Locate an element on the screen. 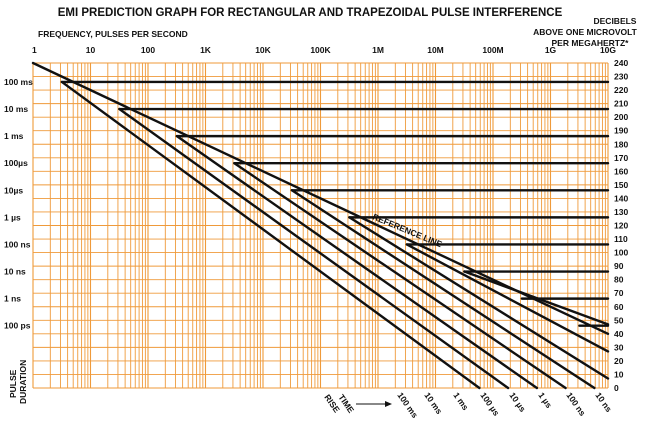 Image resolution: width=650 pixels, height=426 pixels. pulse-duration-label: 1 µs is located at coordinates (12, 217).